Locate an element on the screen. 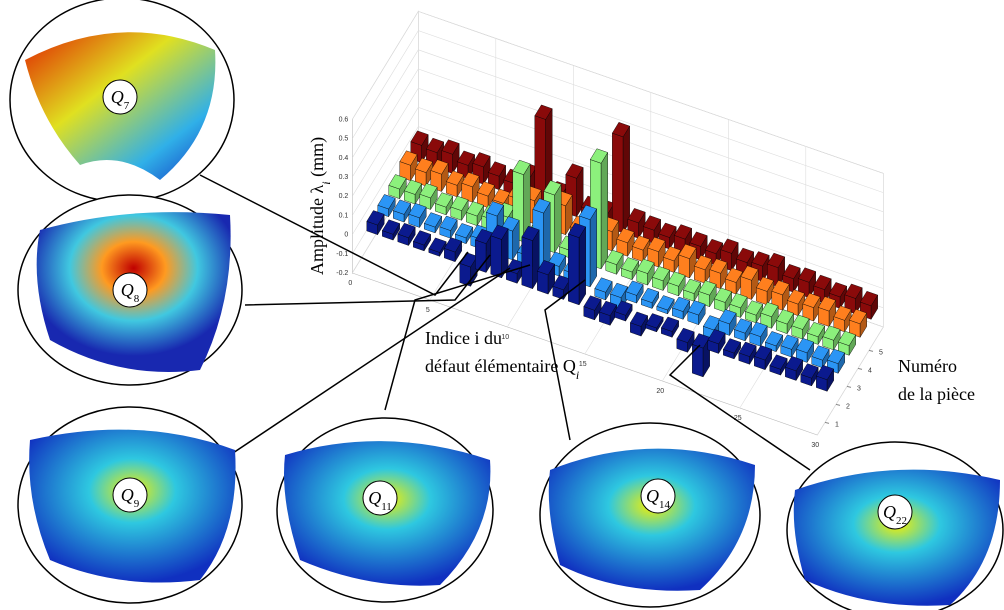  x-axis-label: défaut élémentaire Qi is located at coordinates (502, 369).